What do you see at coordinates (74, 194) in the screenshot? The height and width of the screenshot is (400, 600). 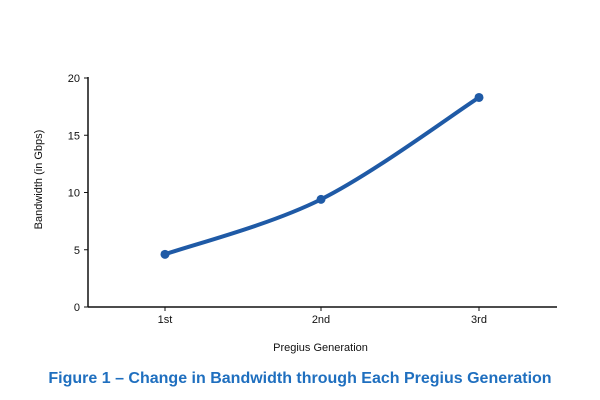 I see `y-tick-label: 10` at bounding box center [74, 194].